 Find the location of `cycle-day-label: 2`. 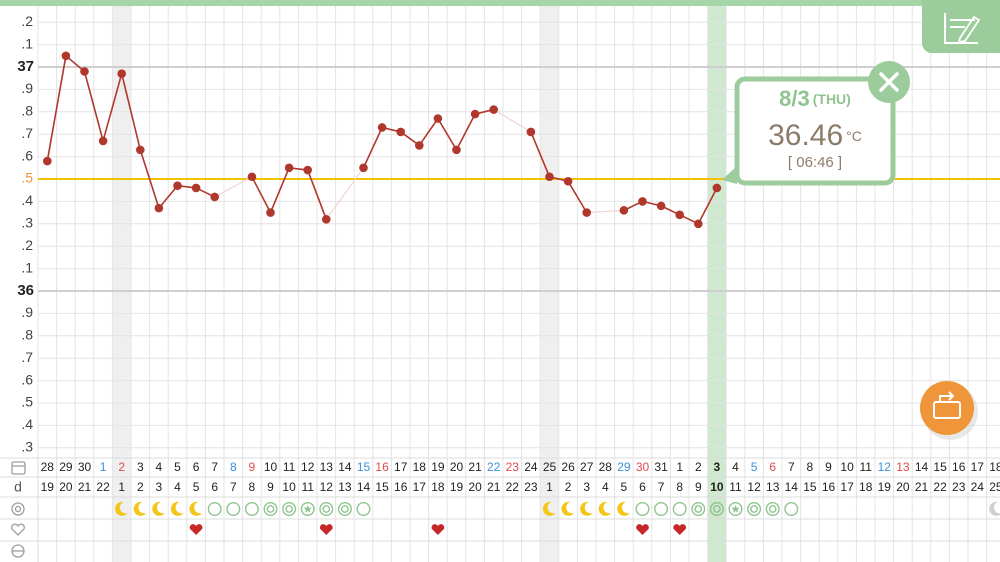

cycle-day-label: 2 is located at coordinates (140, 487).